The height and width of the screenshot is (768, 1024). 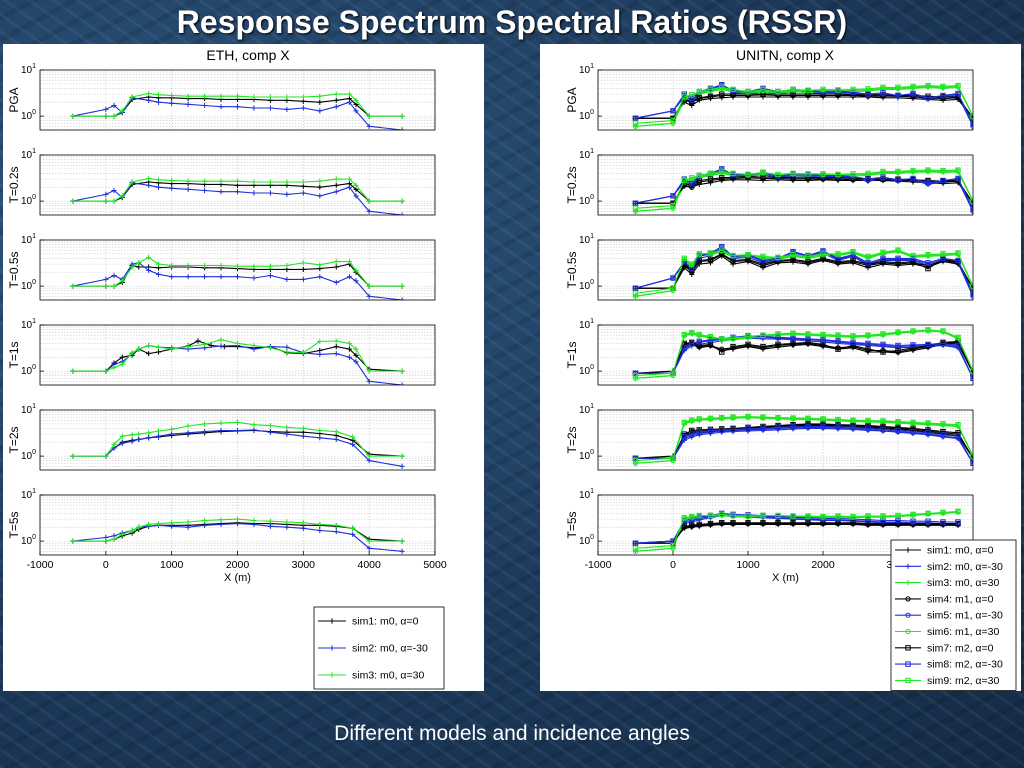 What do you see at coordinates (963, 681) in the screenshot?
I see `legend-label: sim9: m2, α=30` at bounding box center [963, 681].